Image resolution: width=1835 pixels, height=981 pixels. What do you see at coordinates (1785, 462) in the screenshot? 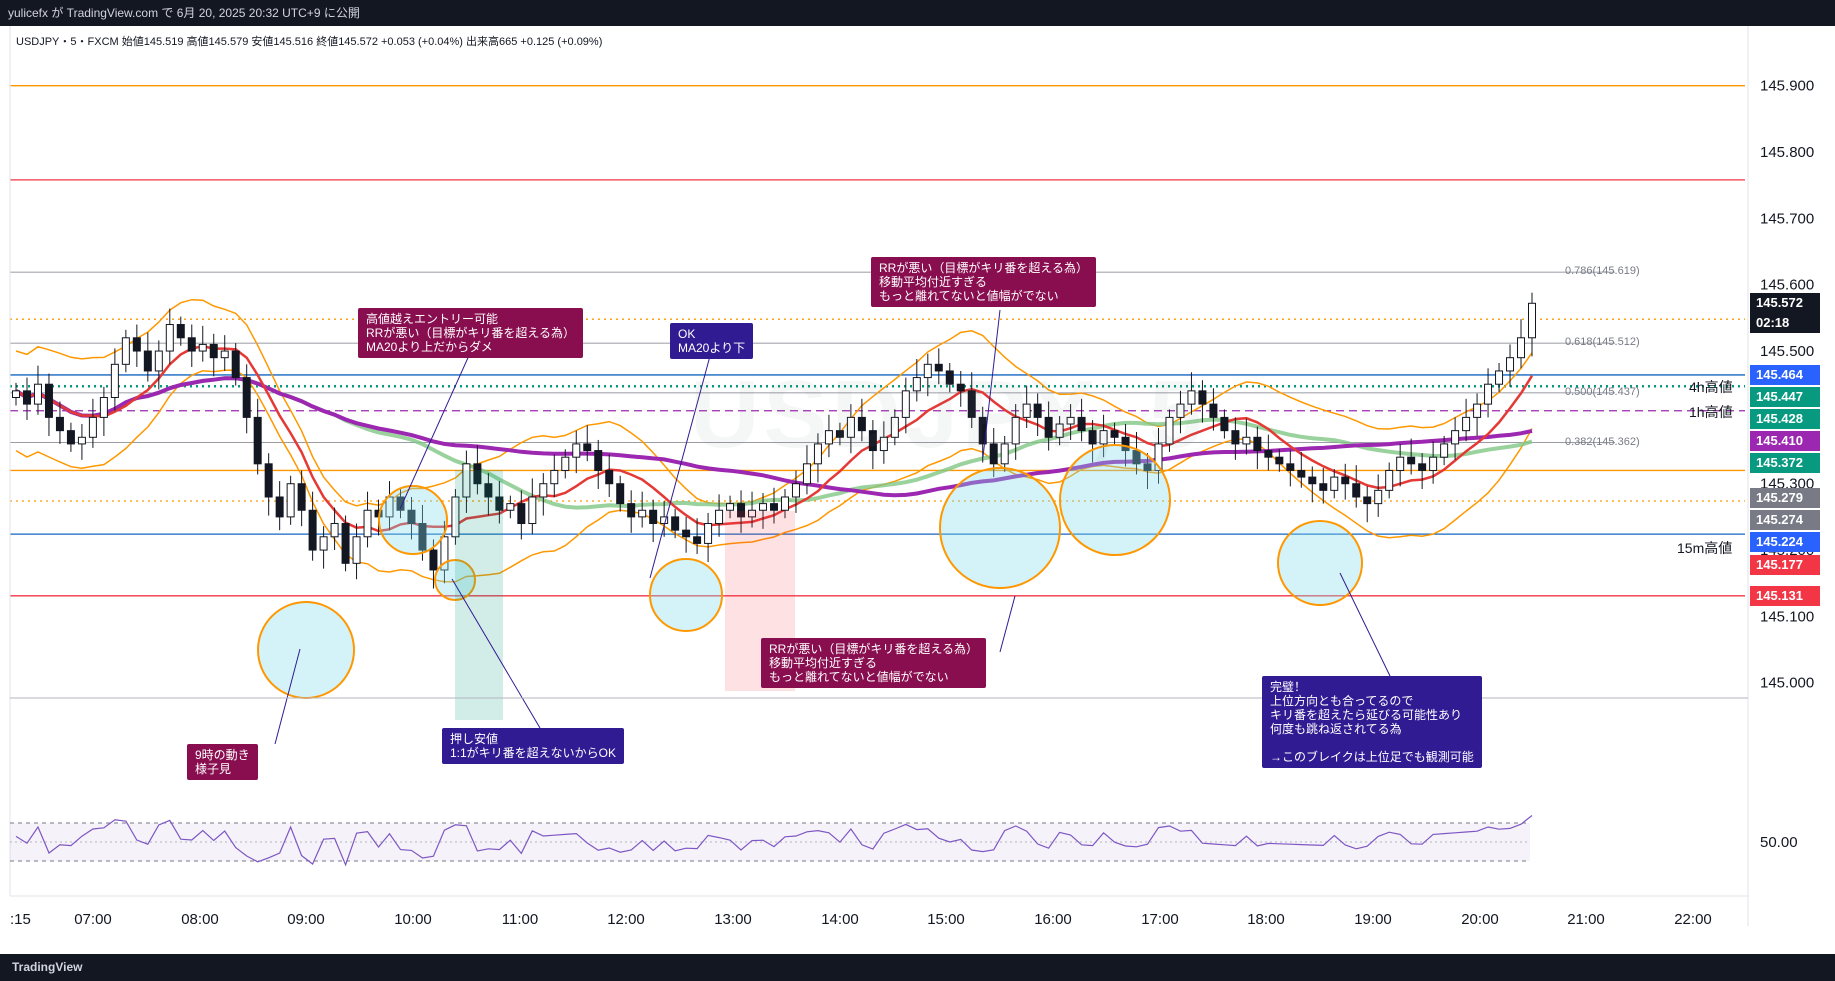
I see `price-tag: 145.372` at bounding box center [1785, 462].